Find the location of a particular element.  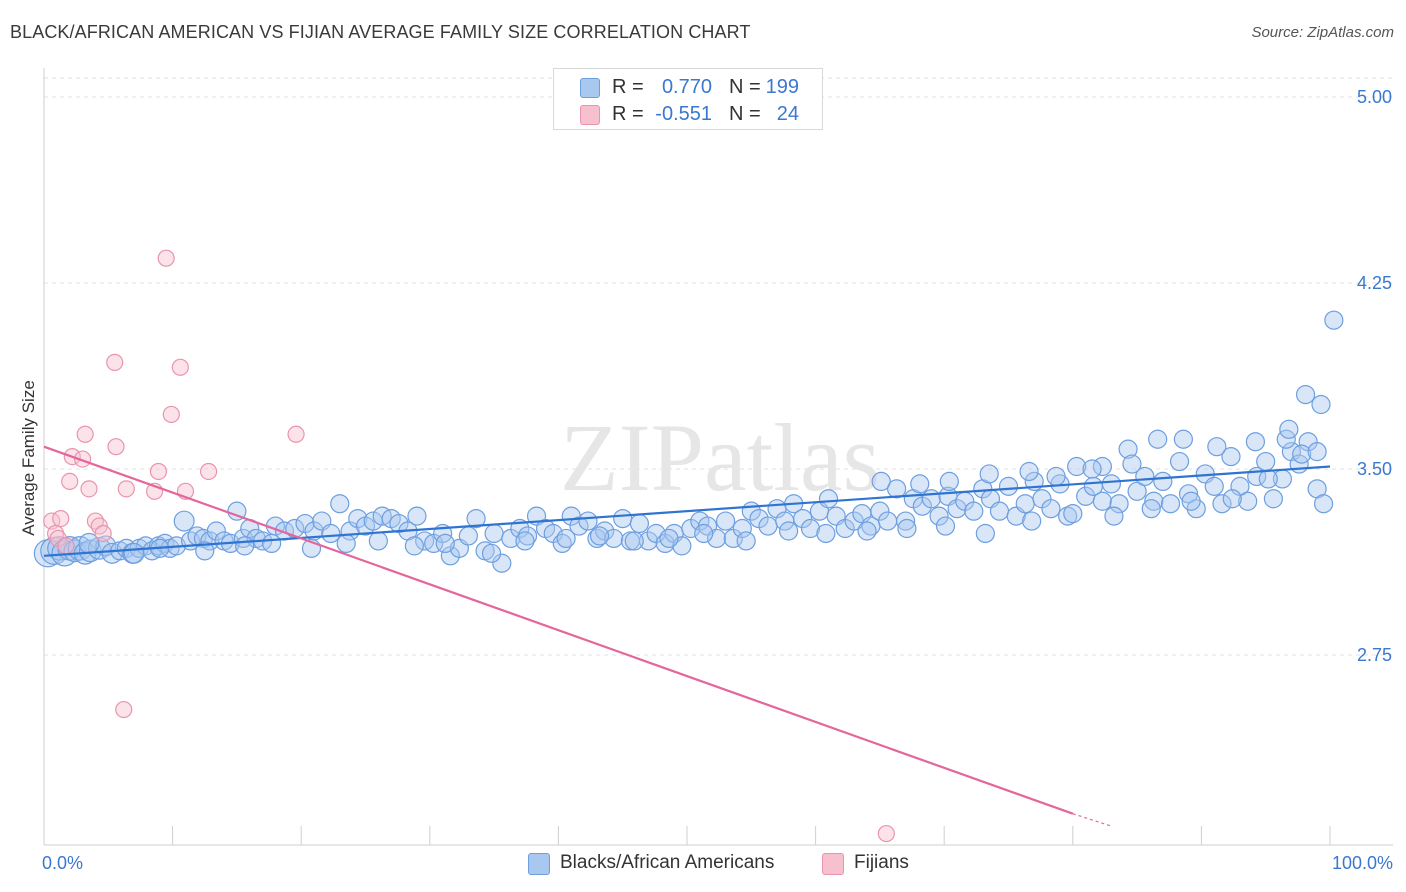

legend-r-value: -0.551 is located at coordinates (683, 114).